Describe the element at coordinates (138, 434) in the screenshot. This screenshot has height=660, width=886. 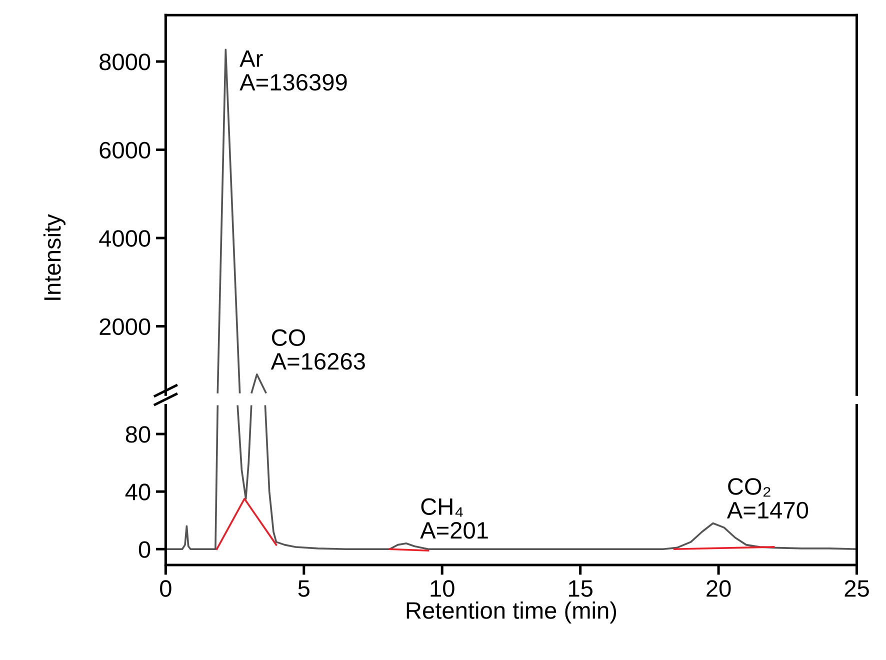
I see `y-tick-label: 80` at that location.